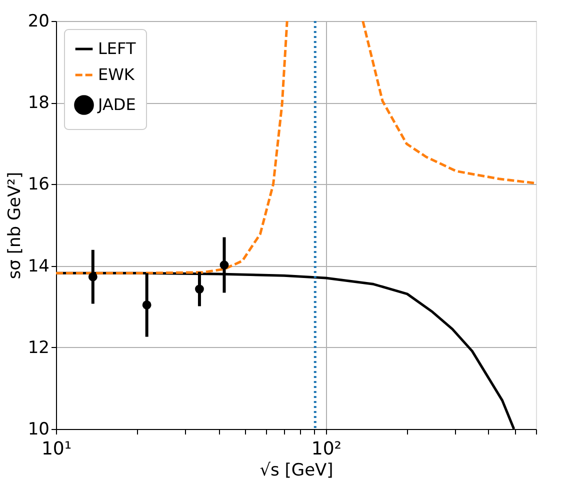  What do you see at coordinates (116, 104) in the screenshot?
I see `legend-label: JADE` at bounding box center [116, 104].